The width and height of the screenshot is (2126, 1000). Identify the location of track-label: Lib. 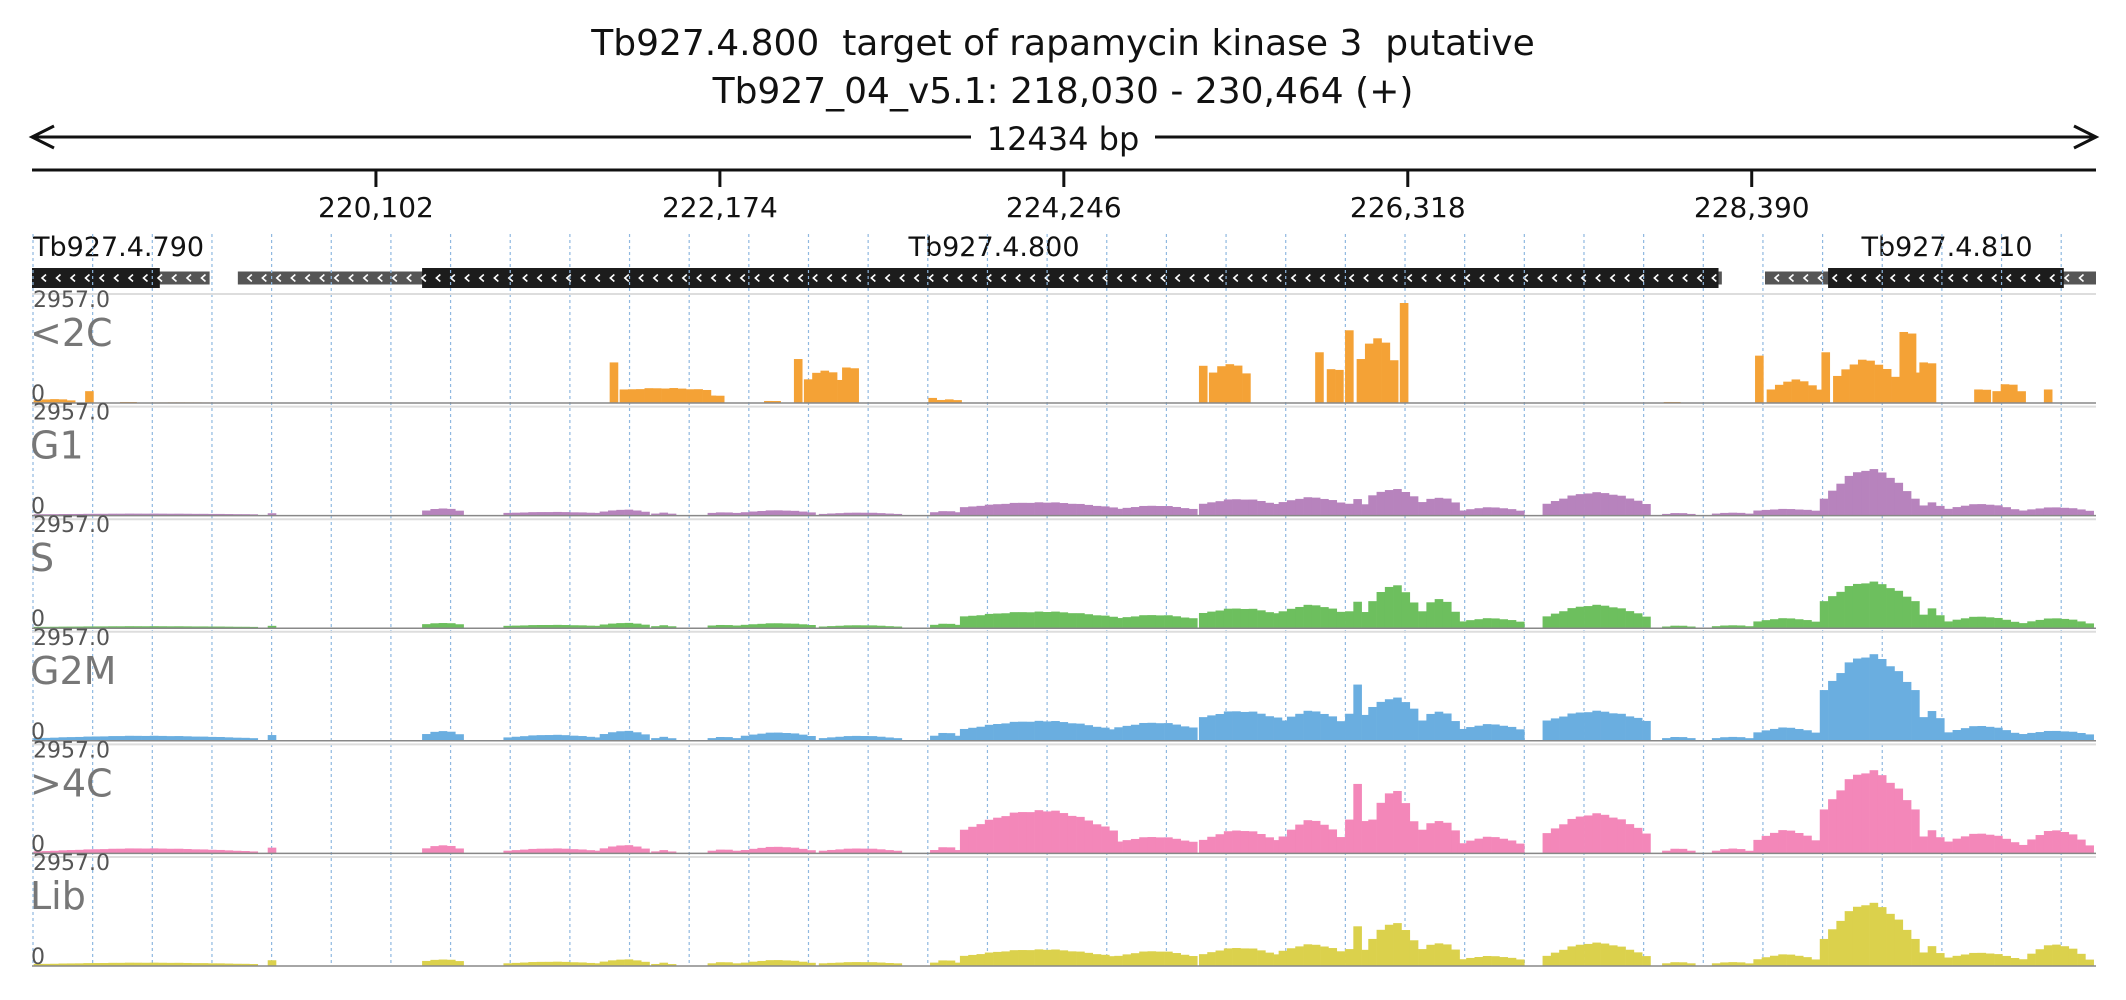
(58, 896).